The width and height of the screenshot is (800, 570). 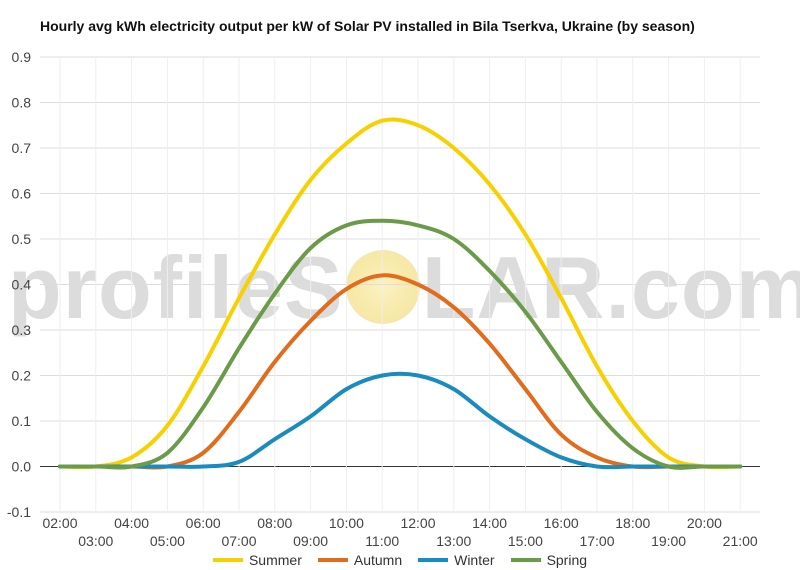 I want to click on y-tick-label: 0.3, so click(x=22, y=330).